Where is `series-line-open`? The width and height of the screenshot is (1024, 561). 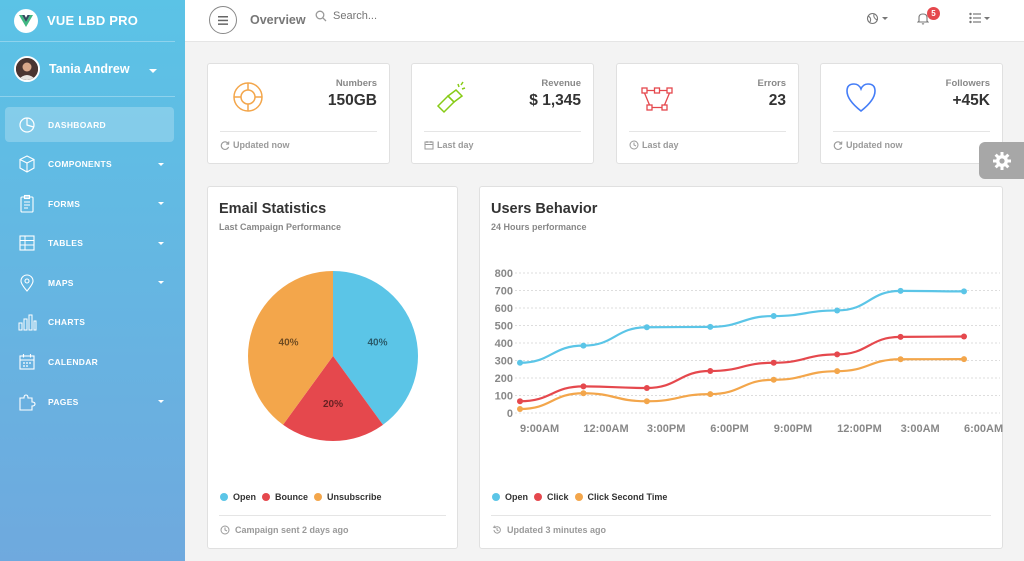
series-line-open is located at coordinates (742, 326).